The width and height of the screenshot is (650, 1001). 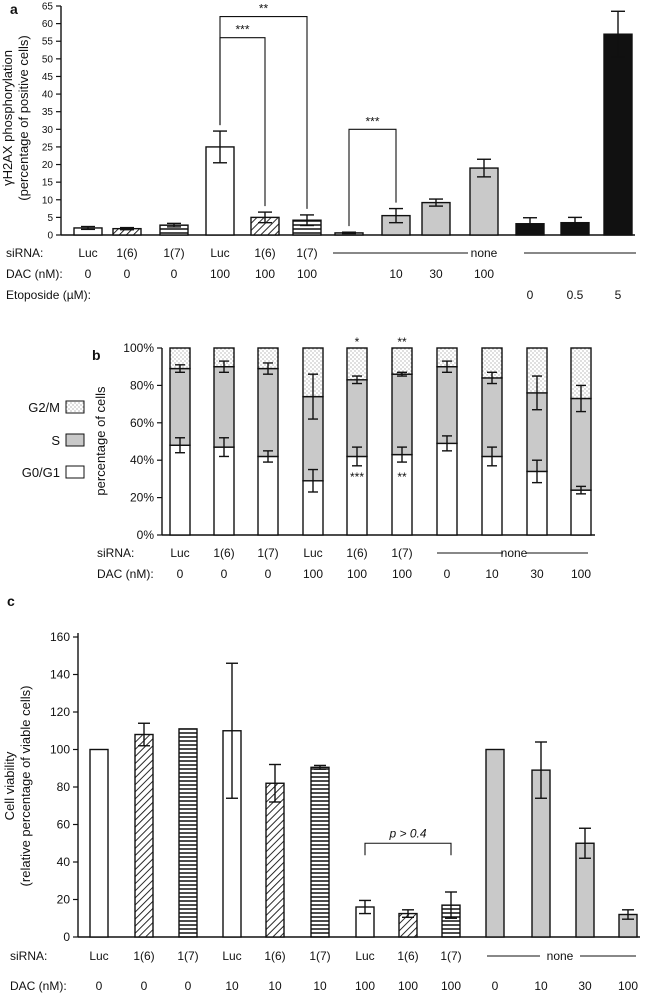 What do you see at coordinates (357, 574) in the screenshot?
I see `panel-b-dac-label-4: 100` at bounding box center [357, 574].